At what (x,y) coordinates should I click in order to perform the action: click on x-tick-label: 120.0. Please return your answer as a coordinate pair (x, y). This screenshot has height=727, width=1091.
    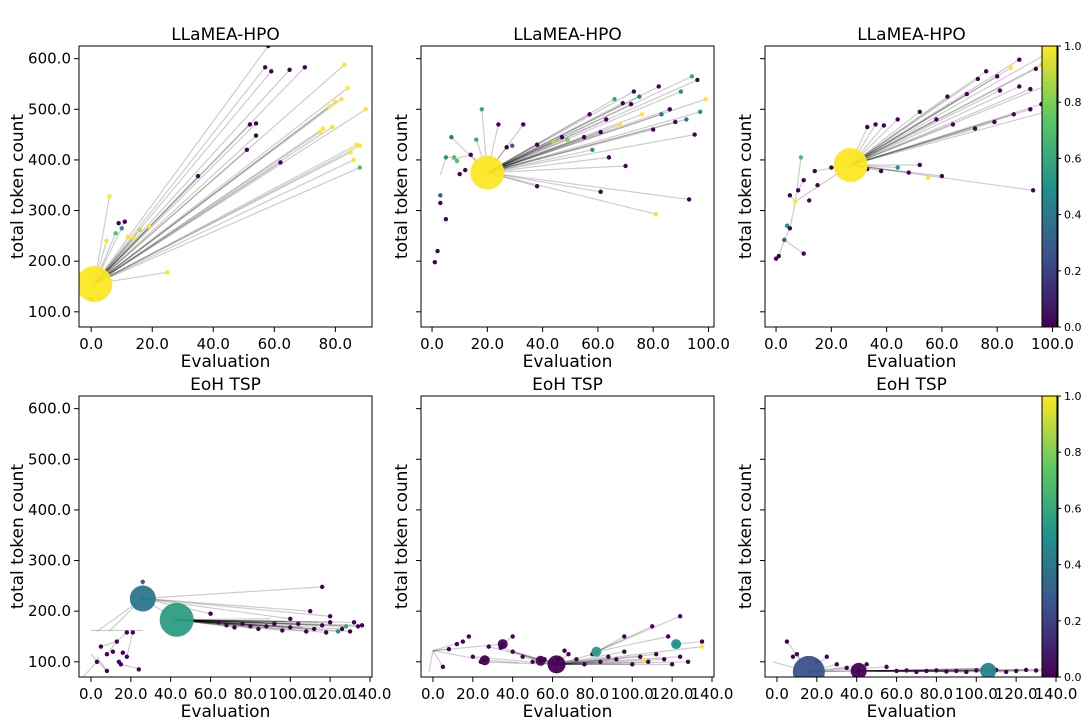
    Looking at the image, I should click on (1016, 694).